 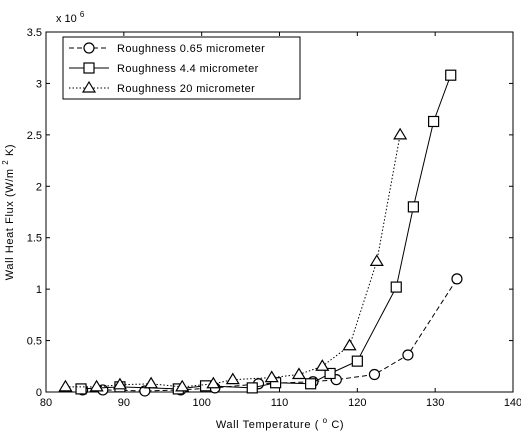 What do you see at coordinates (82, 14) in the screenshot?
I see `y-multiplier-exp: 6` at bounding box center [82, 14].